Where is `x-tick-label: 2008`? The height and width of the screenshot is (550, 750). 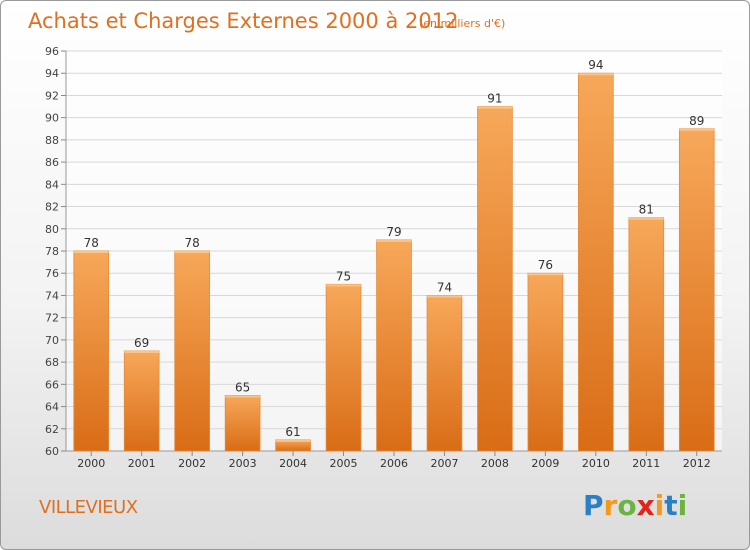 x-tick-label: 2008 is located at coordinates (495, 463).